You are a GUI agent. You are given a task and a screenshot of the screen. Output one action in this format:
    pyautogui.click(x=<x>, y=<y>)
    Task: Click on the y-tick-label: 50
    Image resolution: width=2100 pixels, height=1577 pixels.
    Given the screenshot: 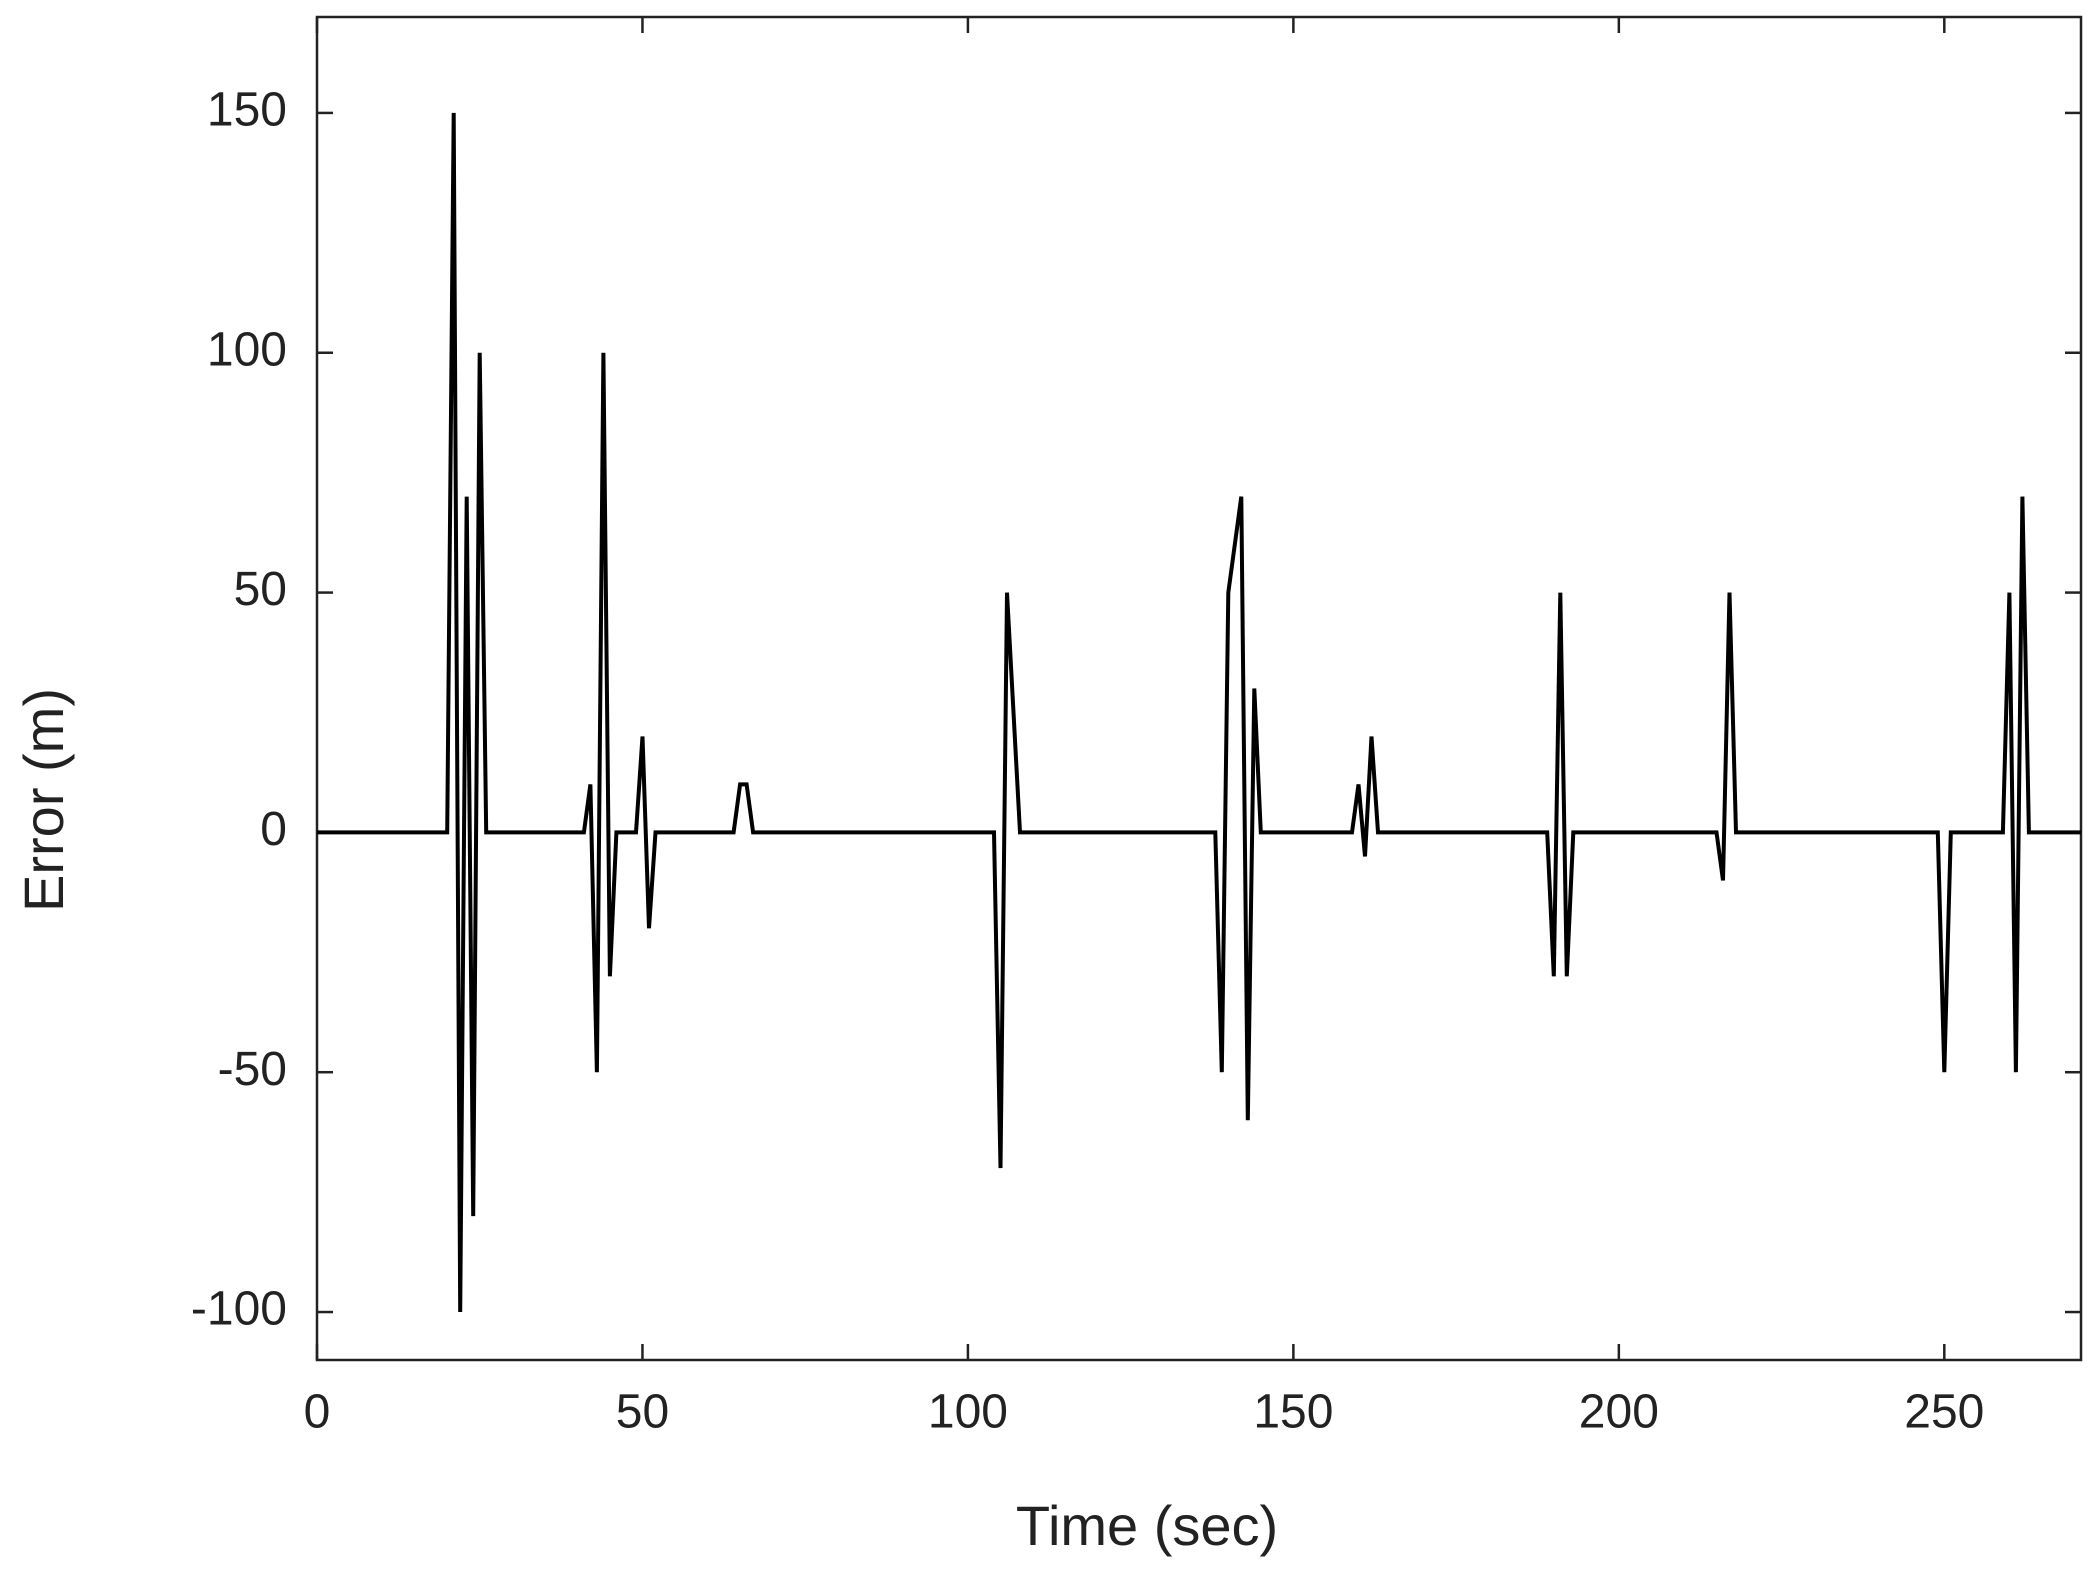 What is the action you would take?
    pyautogui.click(x=260, y=589)
    